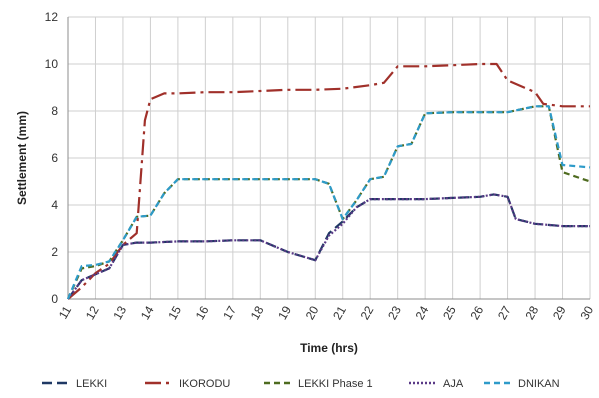  What do you see at coordinates (477, 312) in the screenshot?
I see `x-tick-label: 26` at bounding box center [477, 312].